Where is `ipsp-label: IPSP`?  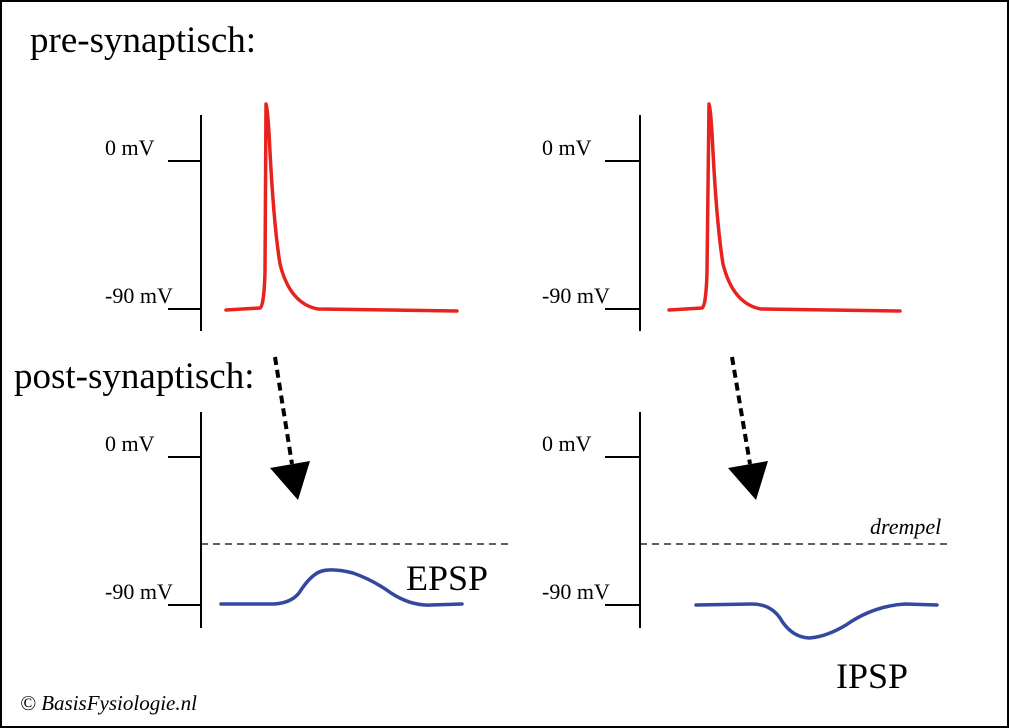 ipsp-label: IPSP is located at coordinates (872, 676).